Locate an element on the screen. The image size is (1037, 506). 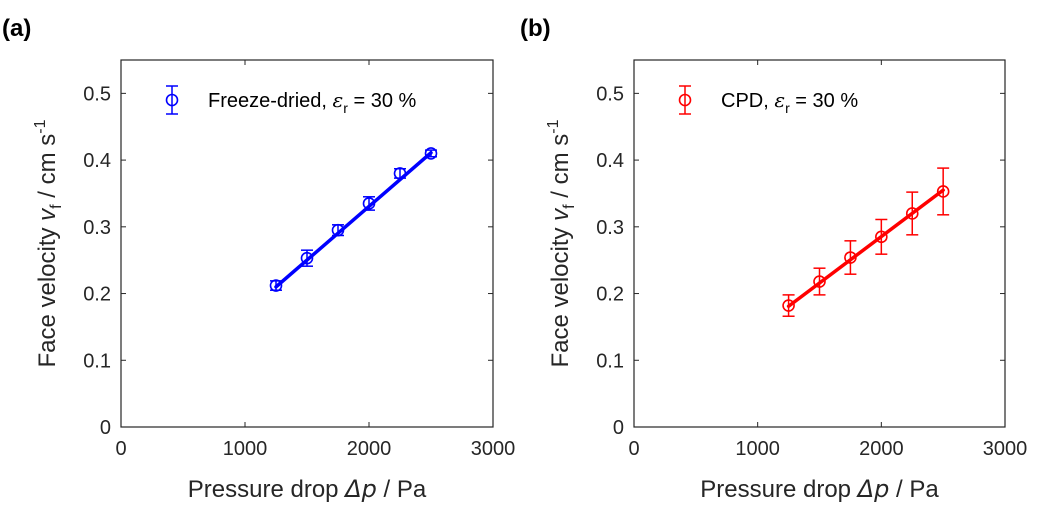
legend-label: Freeze-dried, εr = 30 % is located at coordinates (312, 102).